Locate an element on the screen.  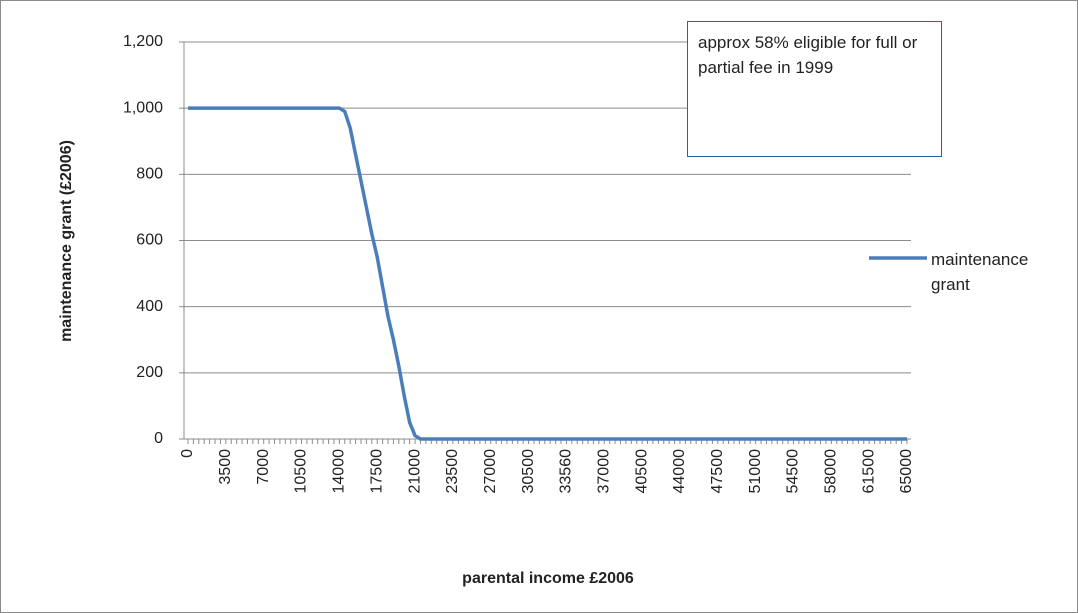
x-axis-title: parental income £2006 is located at coordinates (548, 578).